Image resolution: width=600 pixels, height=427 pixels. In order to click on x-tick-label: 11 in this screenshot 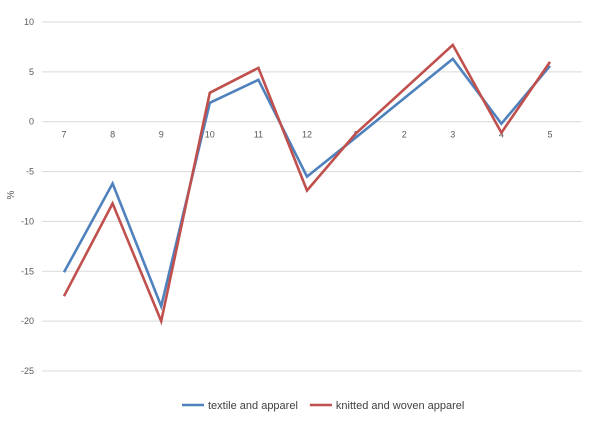, I will do `click(258, 135)`.